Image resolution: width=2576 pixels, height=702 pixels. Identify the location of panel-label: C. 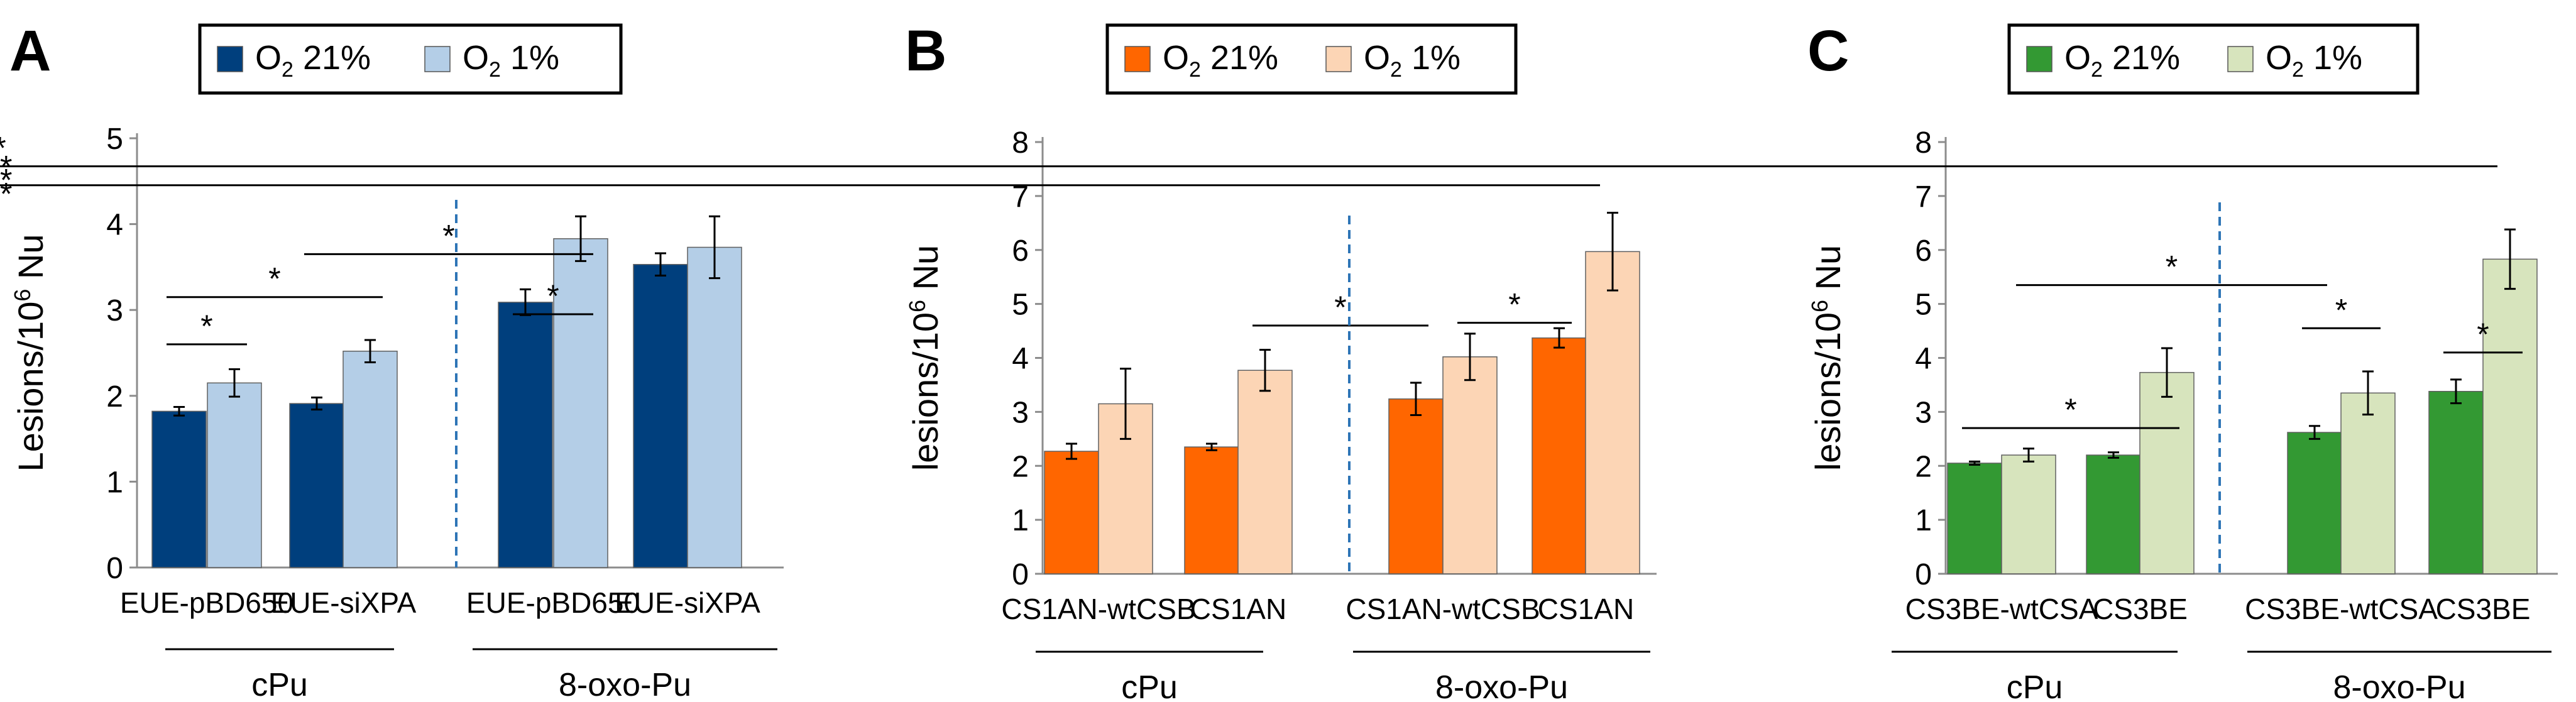
(1828, 51).